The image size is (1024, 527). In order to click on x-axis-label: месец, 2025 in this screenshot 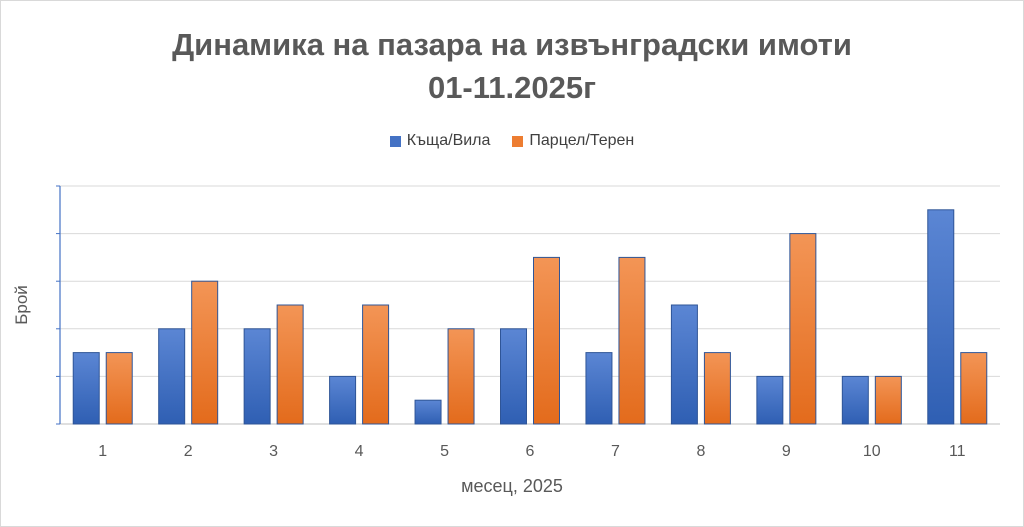, I will do `click(512, 486)`.